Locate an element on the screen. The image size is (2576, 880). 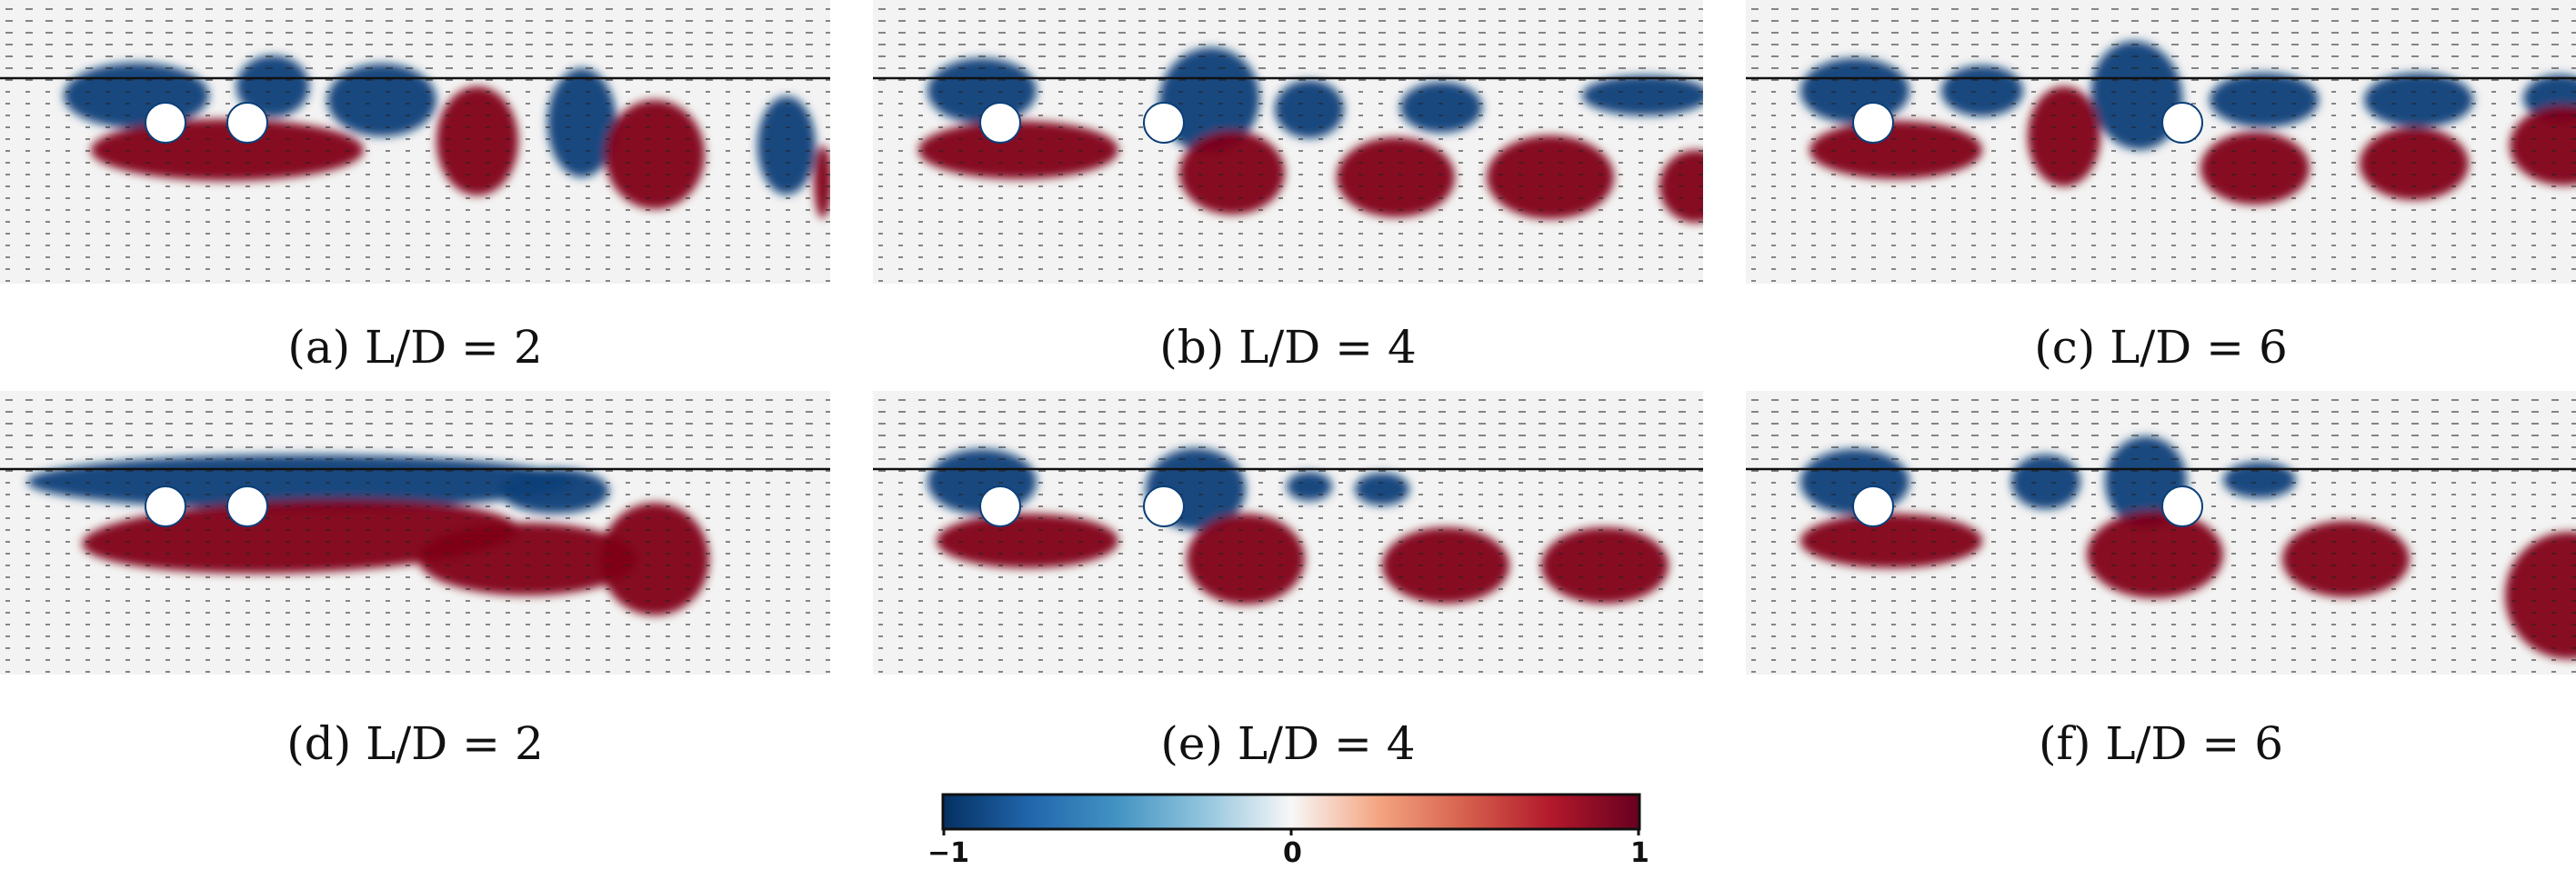
panel-b-vorticity-field is located at coordinates (1288, 142).